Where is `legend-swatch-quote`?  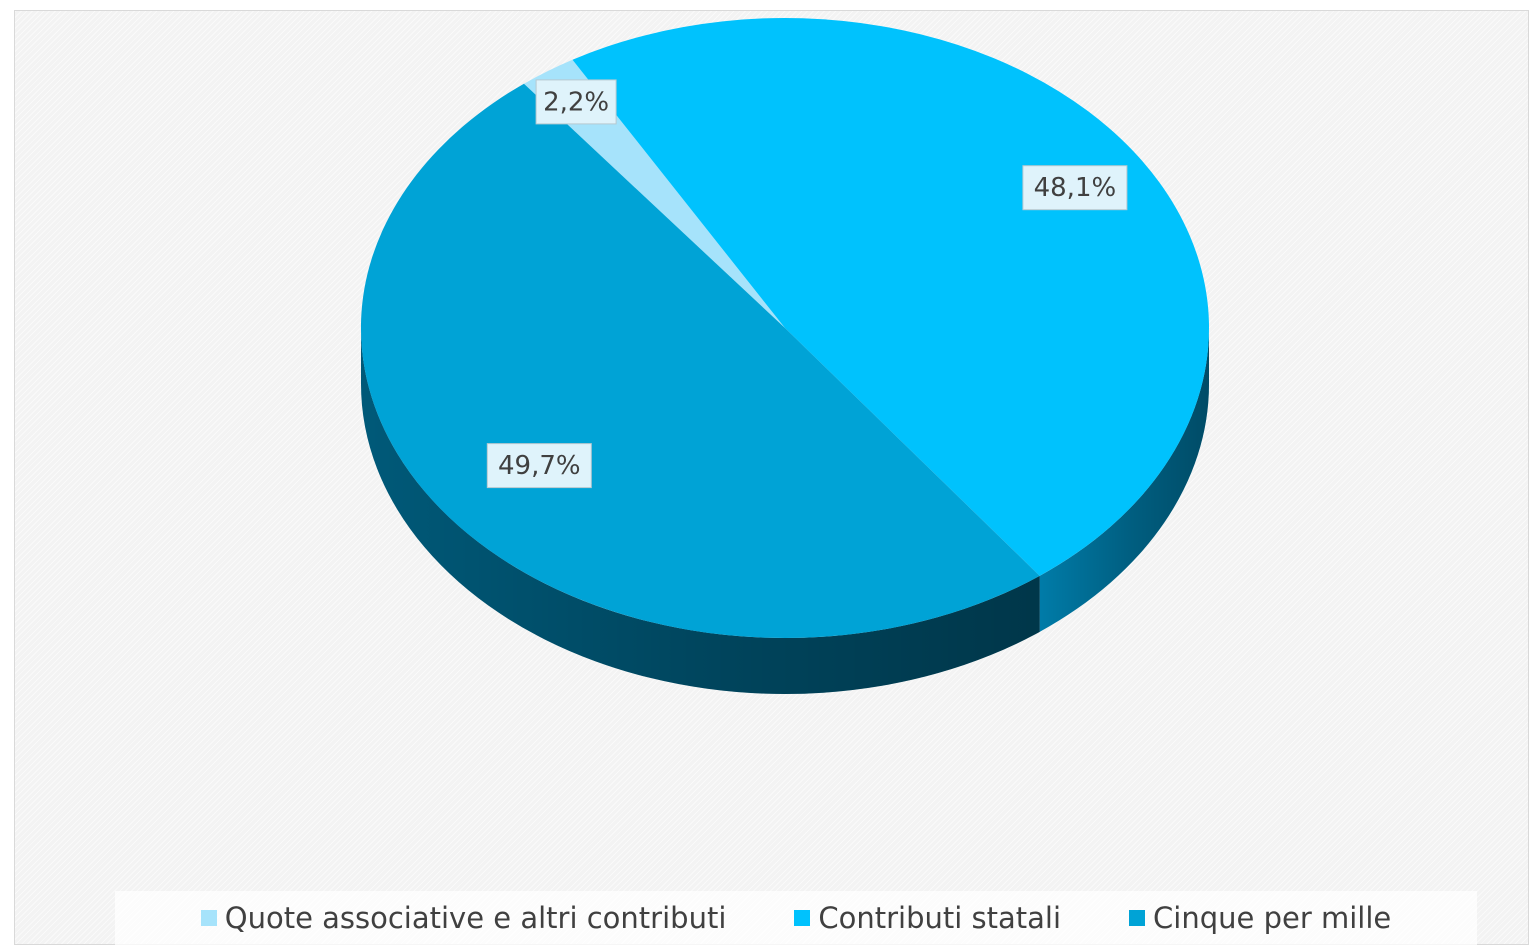
legend-swatch-quote is located at coordinates (208, 918).